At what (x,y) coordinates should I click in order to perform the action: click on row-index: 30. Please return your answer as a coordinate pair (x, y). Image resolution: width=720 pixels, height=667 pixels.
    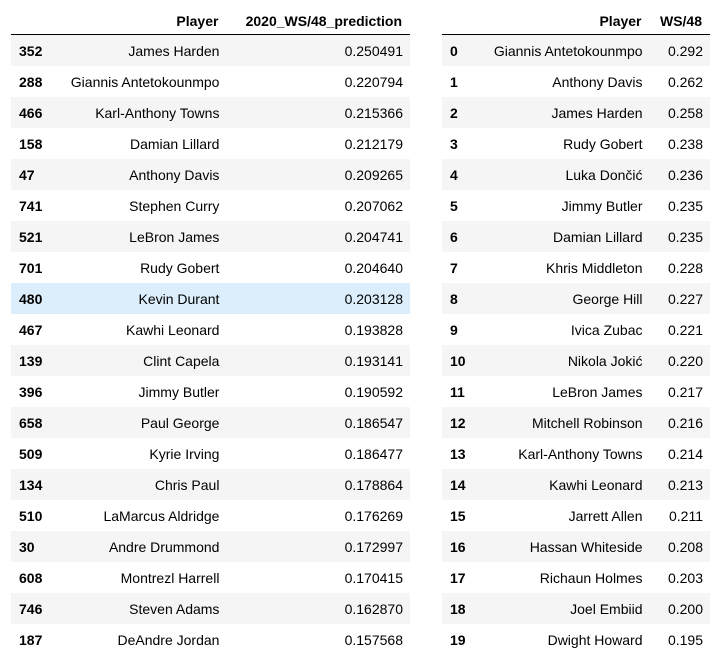
    Looking at the image, I should click on (32, 546).